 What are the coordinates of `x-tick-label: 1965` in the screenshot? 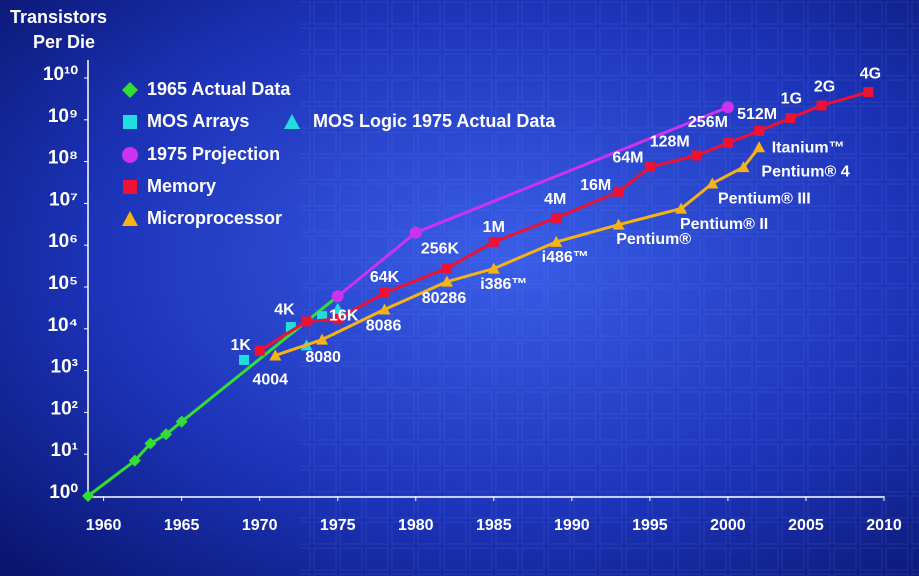 It's located at (182, 525).